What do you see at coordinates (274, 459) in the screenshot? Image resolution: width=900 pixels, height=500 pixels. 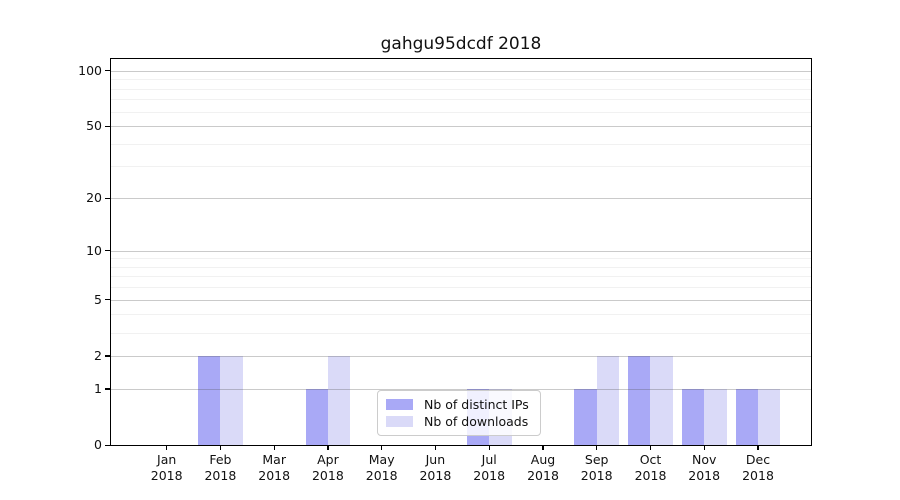 I see `x-tick-month: Mar` at bounding box center [274, 459].